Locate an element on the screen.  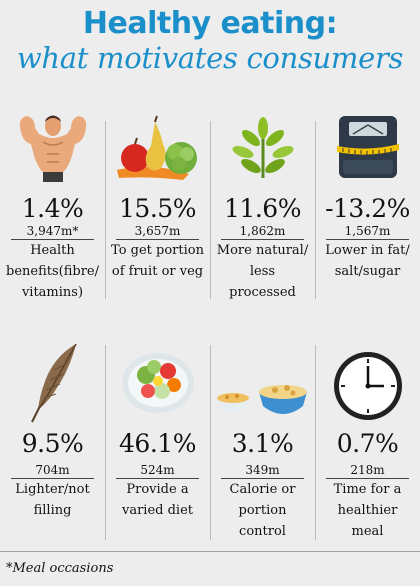
motivation-label: More natural/ less processed is located at coordinates (262, 271).